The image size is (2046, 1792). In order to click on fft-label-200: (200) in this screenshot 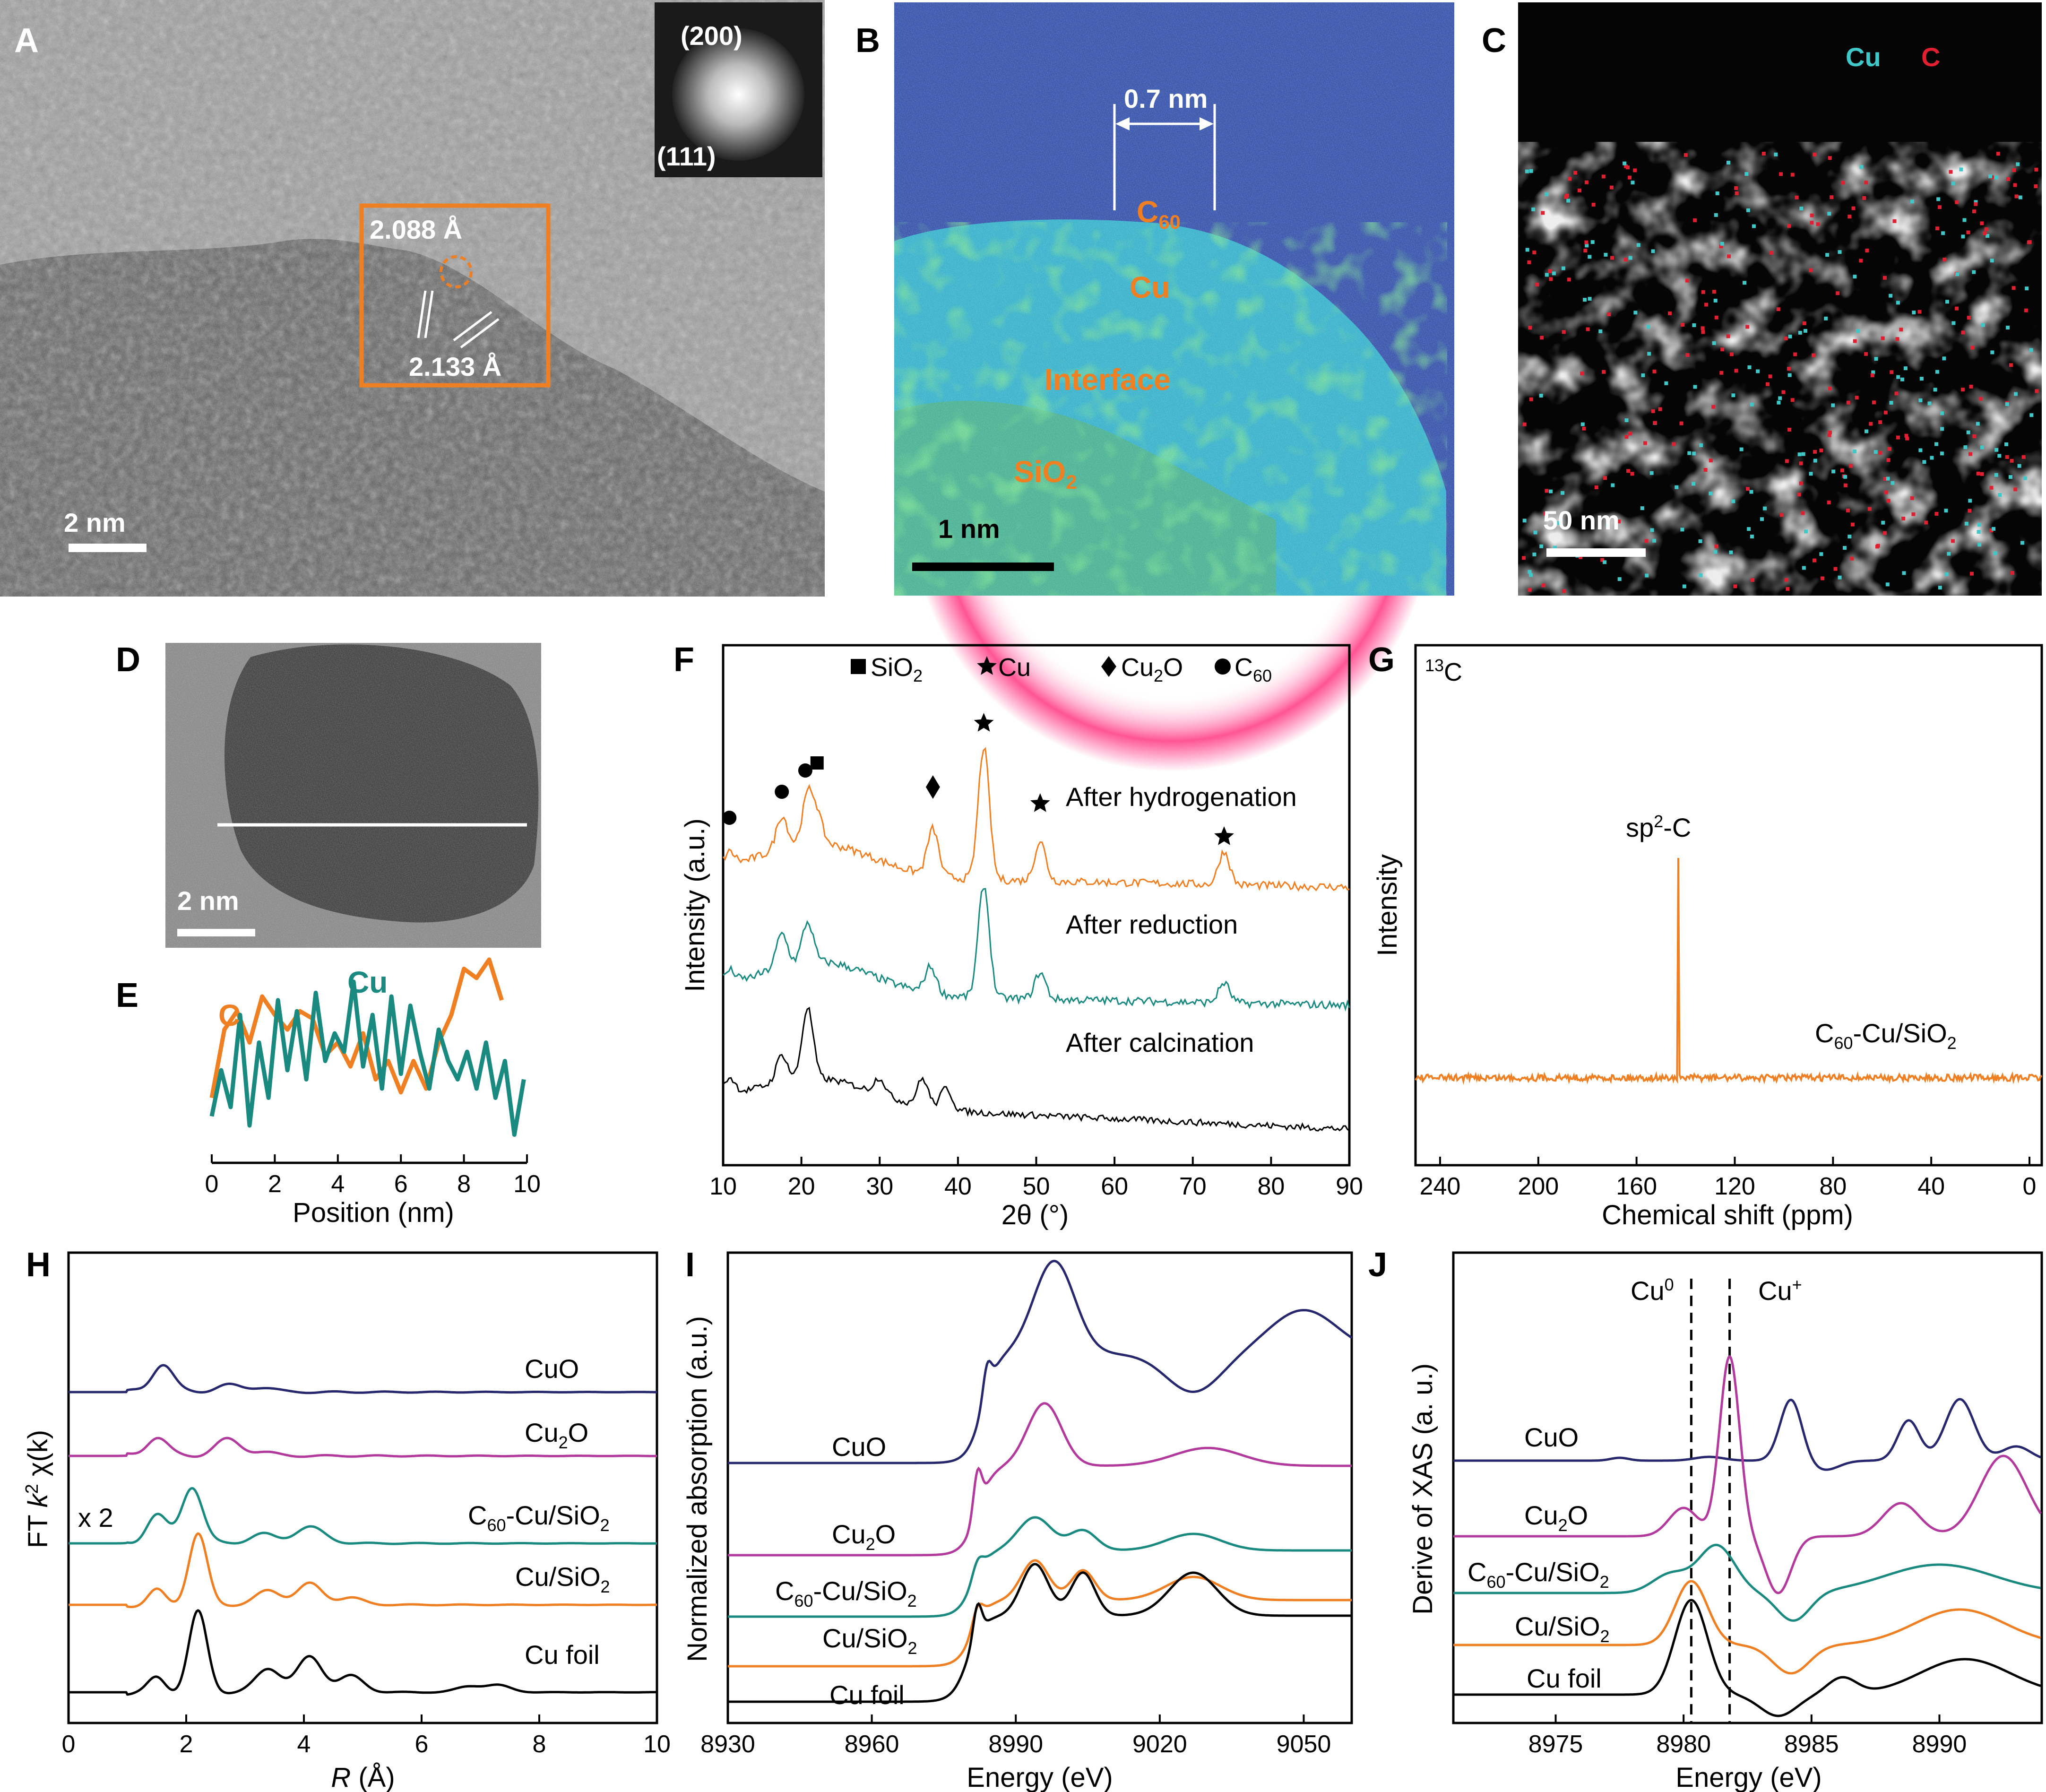, I will do `click(711, 36)`.